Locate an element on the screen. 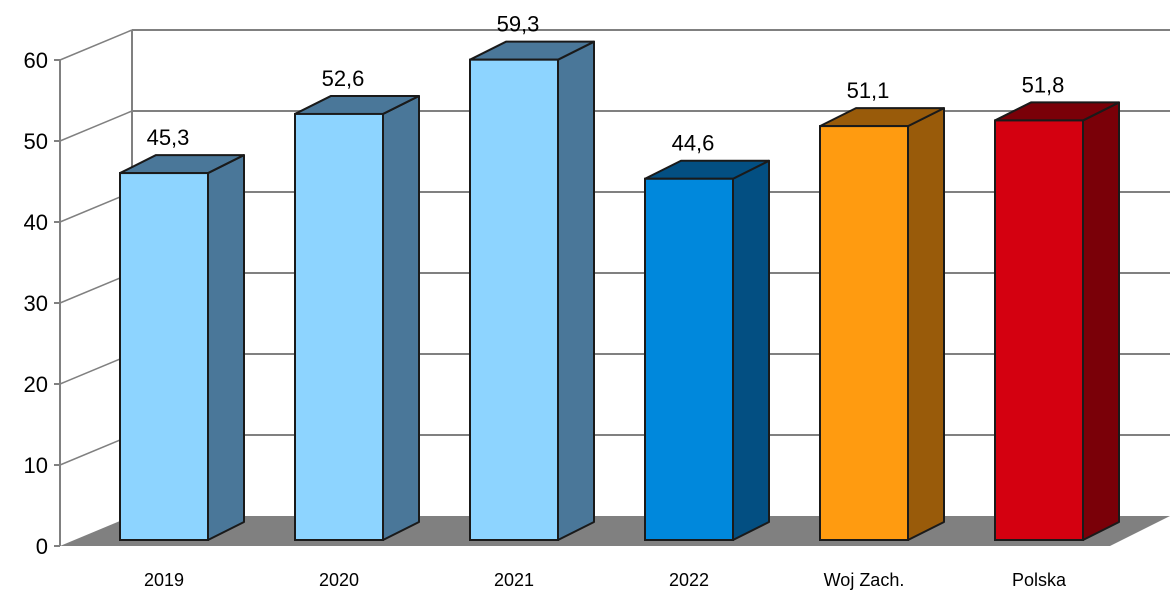 This screenshot has width=1170, height=592. category-label: 2019 is located at coordinates (164, 580).